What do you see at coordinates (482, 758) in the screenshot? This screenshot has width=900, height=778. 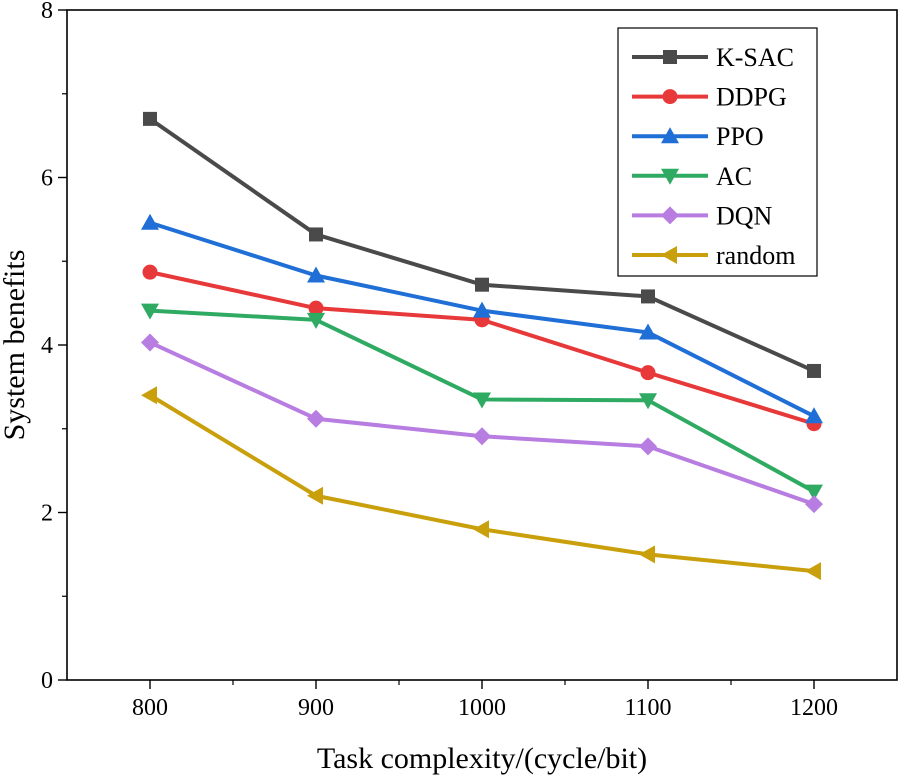 I see `x-axis-title: Task complexity/(cycle/bit)` at bounding box center [482, 758].